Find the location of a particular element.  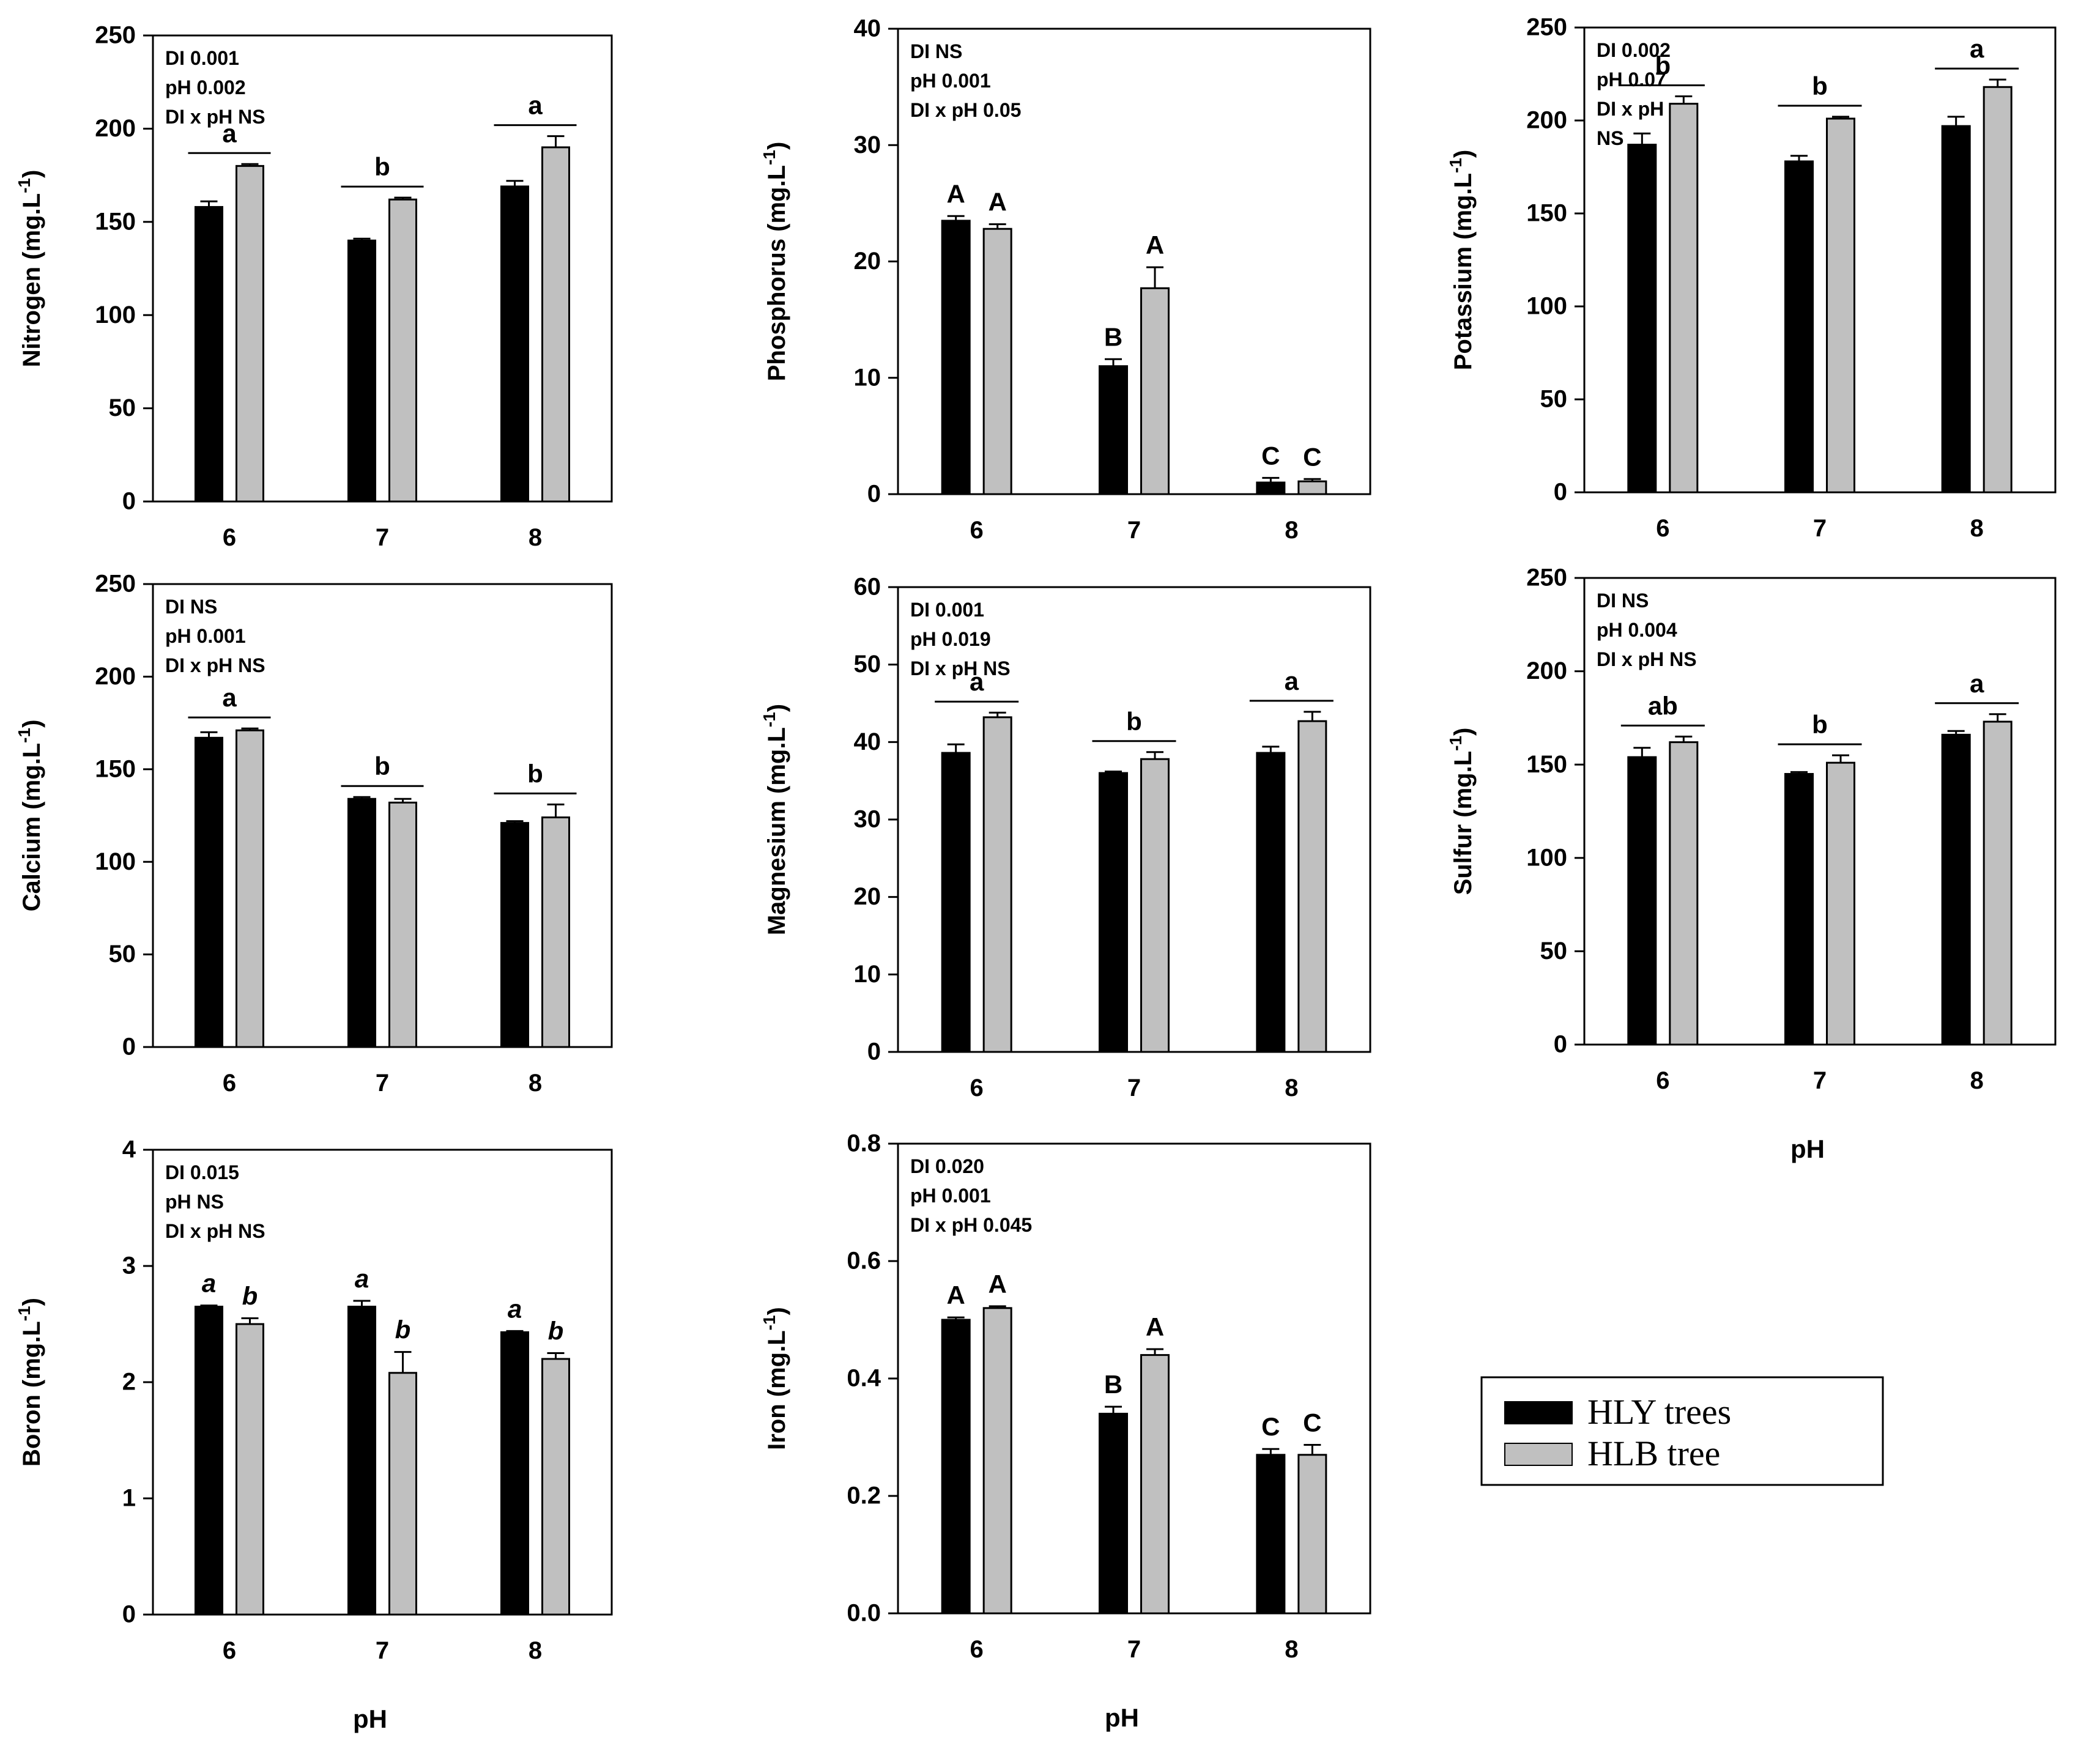

x-tick-label: 6 is located at coordinates (229, 1083).